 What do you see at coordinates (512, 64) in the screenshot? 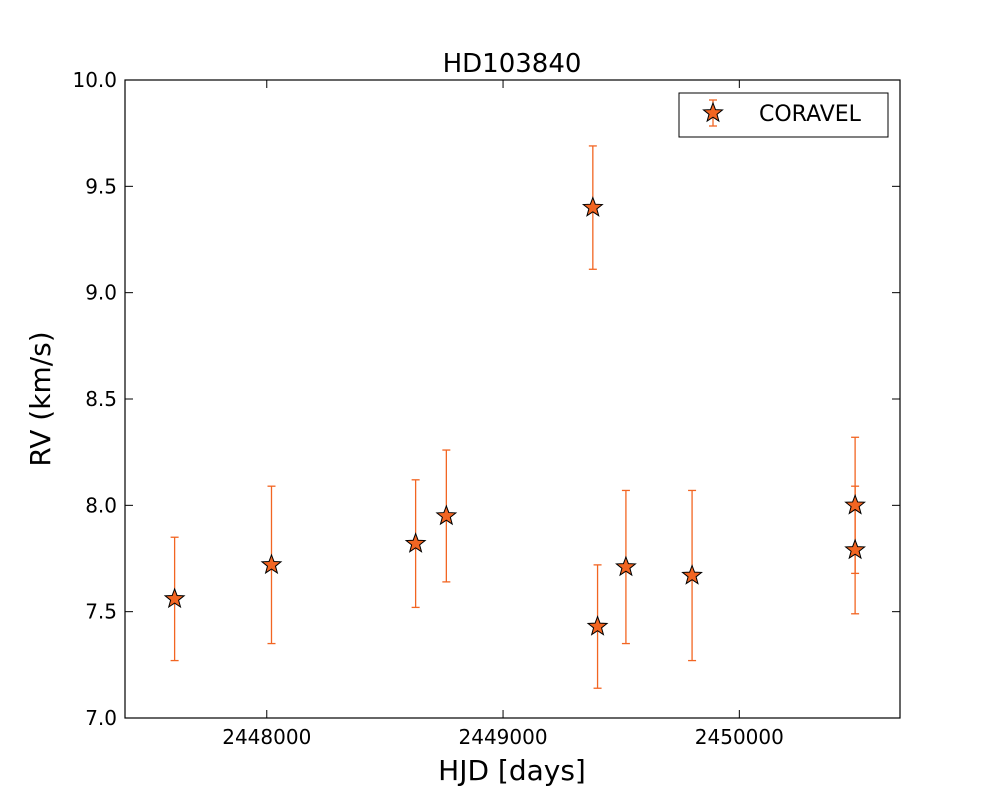
I see `chart-title: HD103840` at bounding box center [512, 64].